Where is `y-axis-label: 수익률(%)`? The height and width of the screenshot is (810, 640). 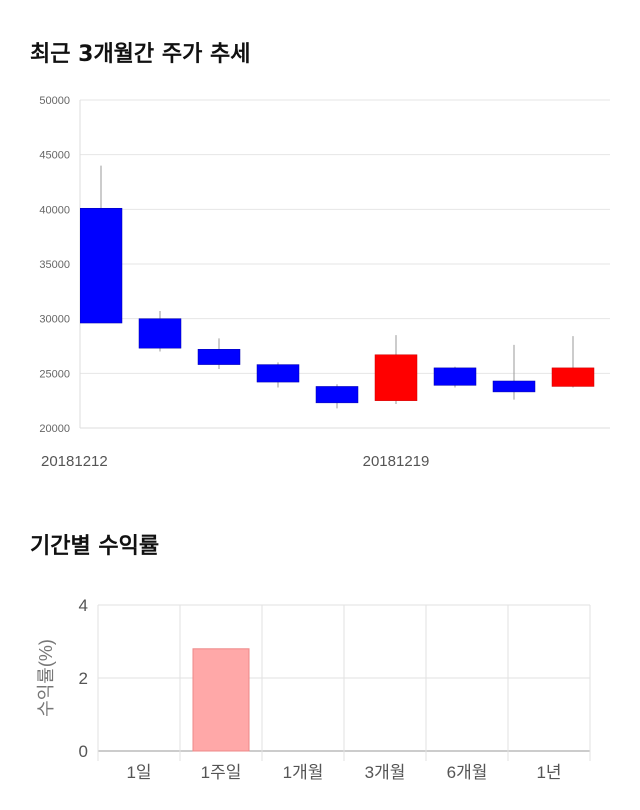 y-axis-label: 수익률(%) is located at coordinates (46, 678).